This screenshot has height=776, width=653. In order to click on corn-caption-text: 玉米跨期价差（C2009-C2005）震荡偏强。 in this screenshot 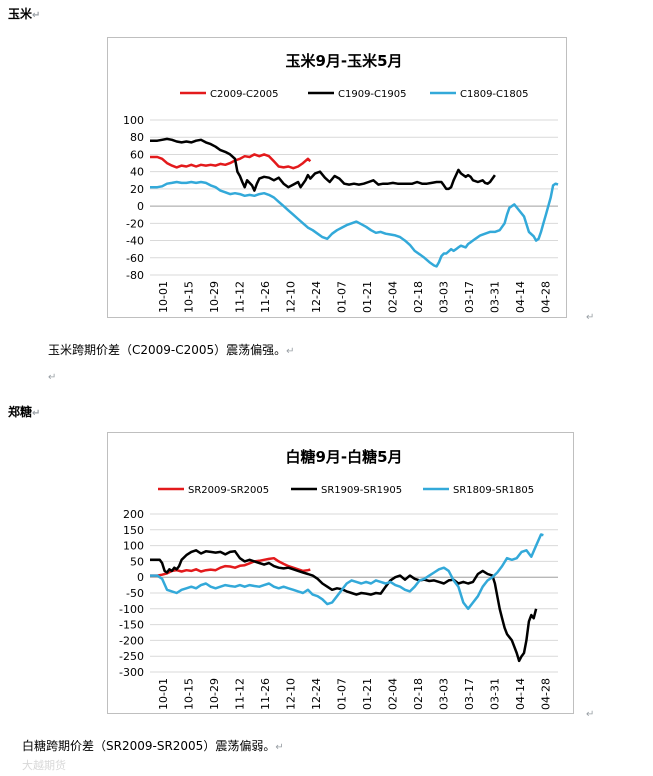, I will do `click(167, 350)`.